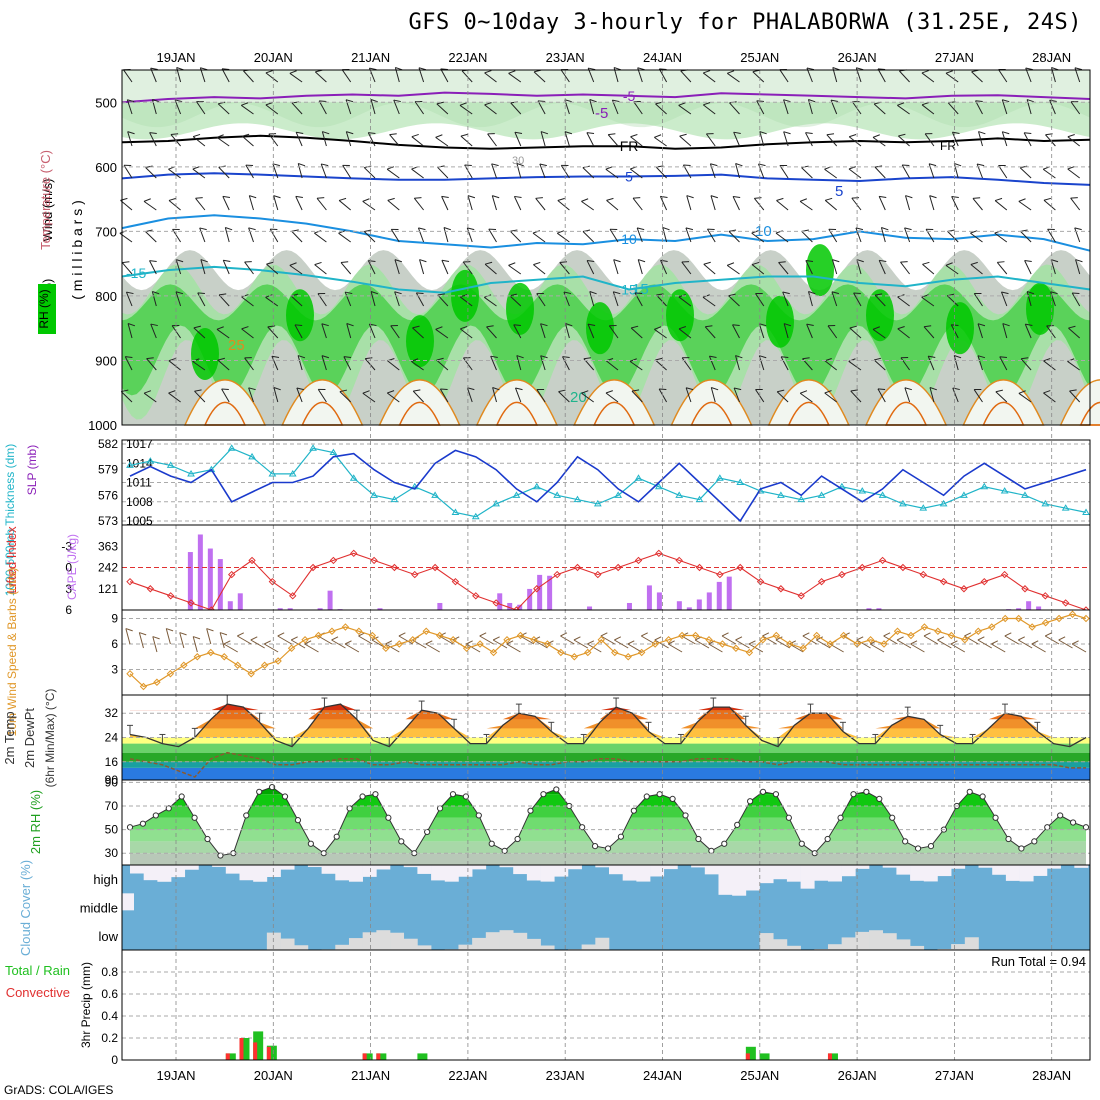 Image resolution: width=1100 pixels, height=1100 pixels. What do you see at coordinates (540, 592) in the screenshot?
I see `cape-bar` at bounding box center [540, 592].